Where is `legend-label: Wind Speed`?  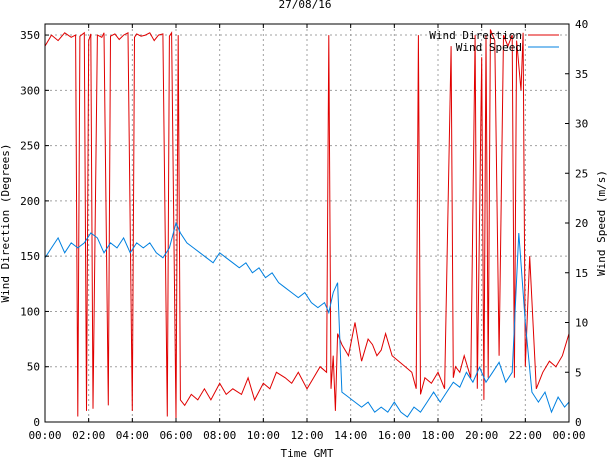 legend-label: Wind Speed is located at coordinates (489, 47).